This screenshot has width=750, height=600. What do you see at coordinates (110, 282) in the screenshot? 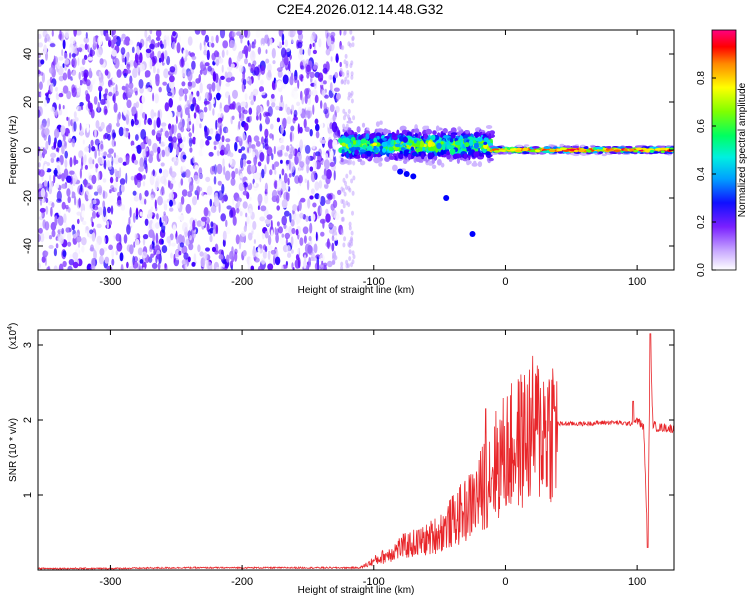
I see `spectrogram-x-tick-label: -300` at bounding box center [110, 282].